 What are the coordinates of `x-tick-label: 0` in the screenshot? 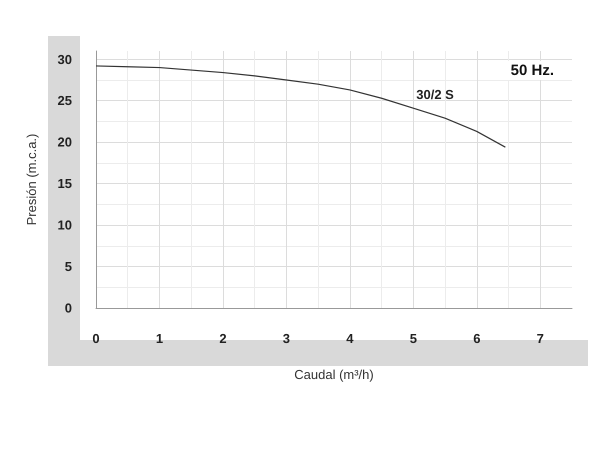 It's located at (96, 338).